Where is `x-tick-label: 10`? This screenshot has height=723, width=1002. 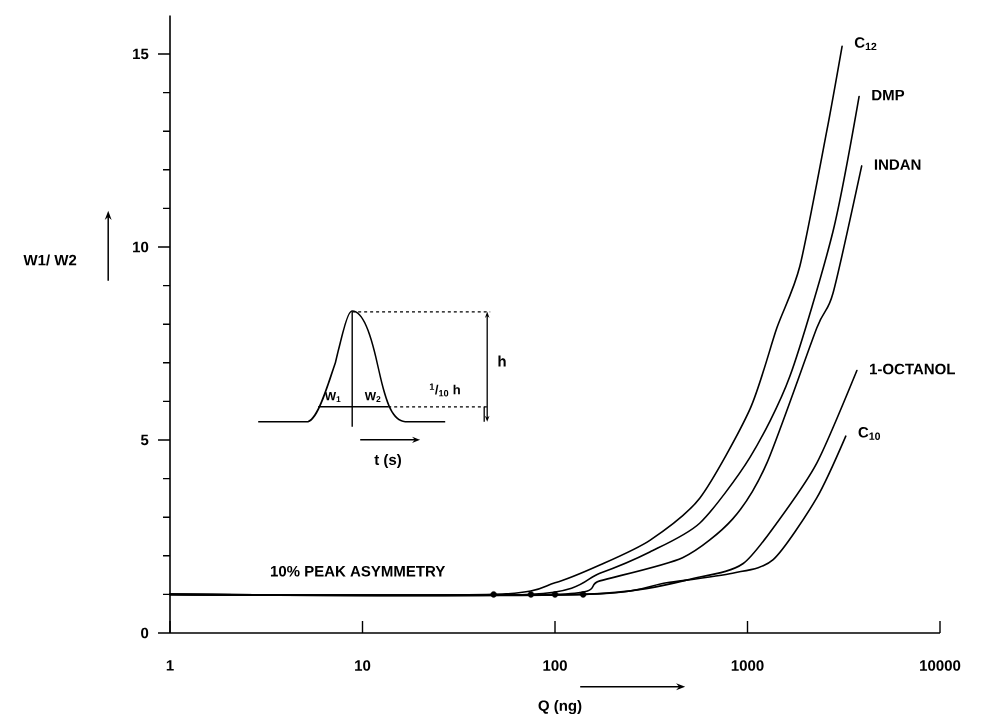 x-tick-label: 10 is located at coordinates (363, 665).